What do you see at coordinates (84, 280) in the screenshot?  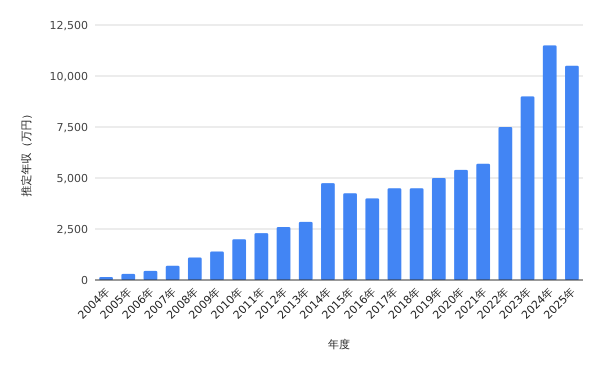 I see `y-tick-label: 0` at bounding box center [84, 280].